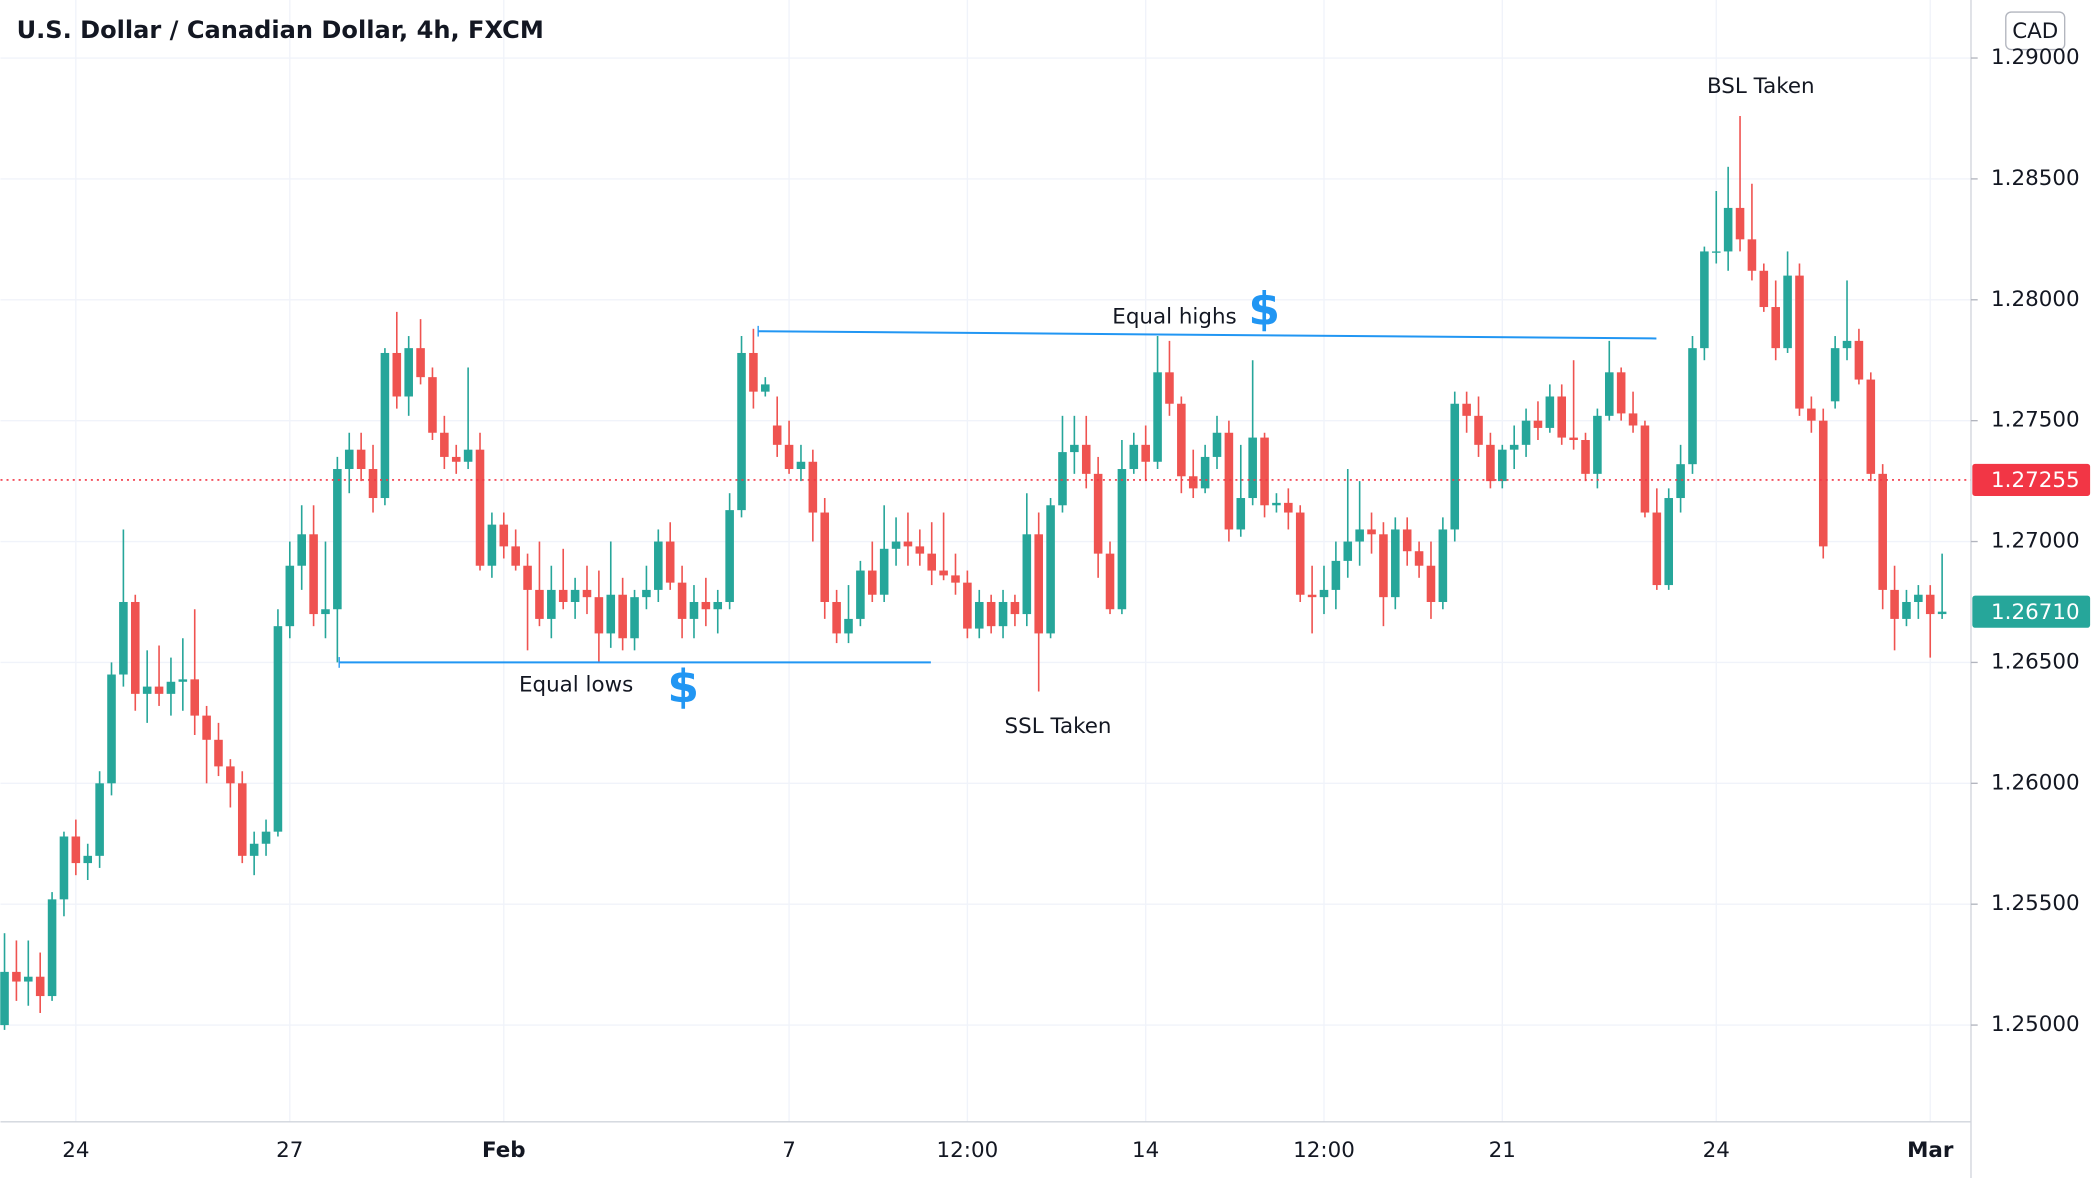  I want to click on price-badge, so click(2031, 479).